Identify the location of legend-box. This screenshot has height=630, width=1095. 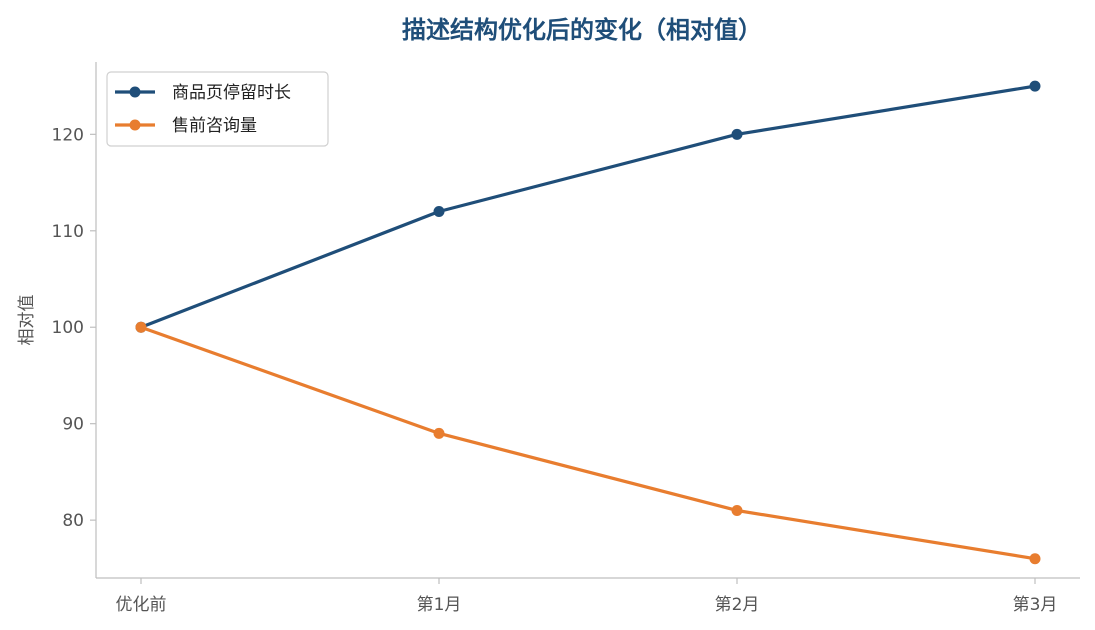
(217, 109).